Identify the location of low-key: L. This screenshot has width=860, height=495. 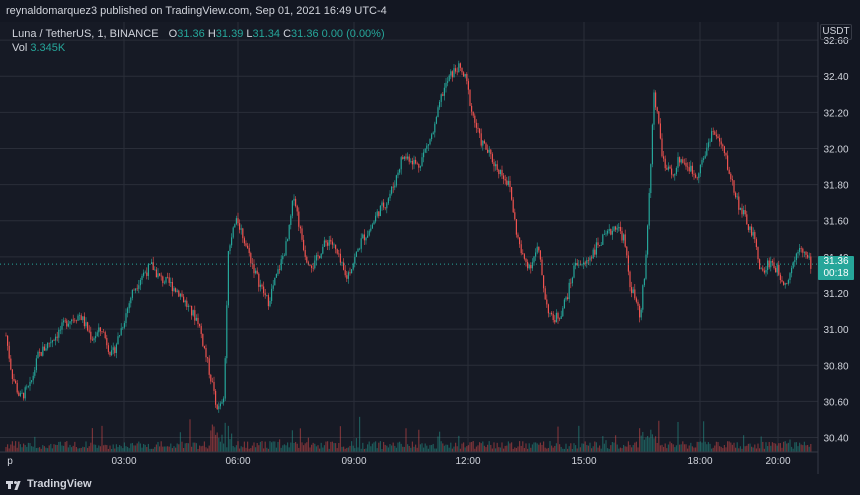
(249, 34).